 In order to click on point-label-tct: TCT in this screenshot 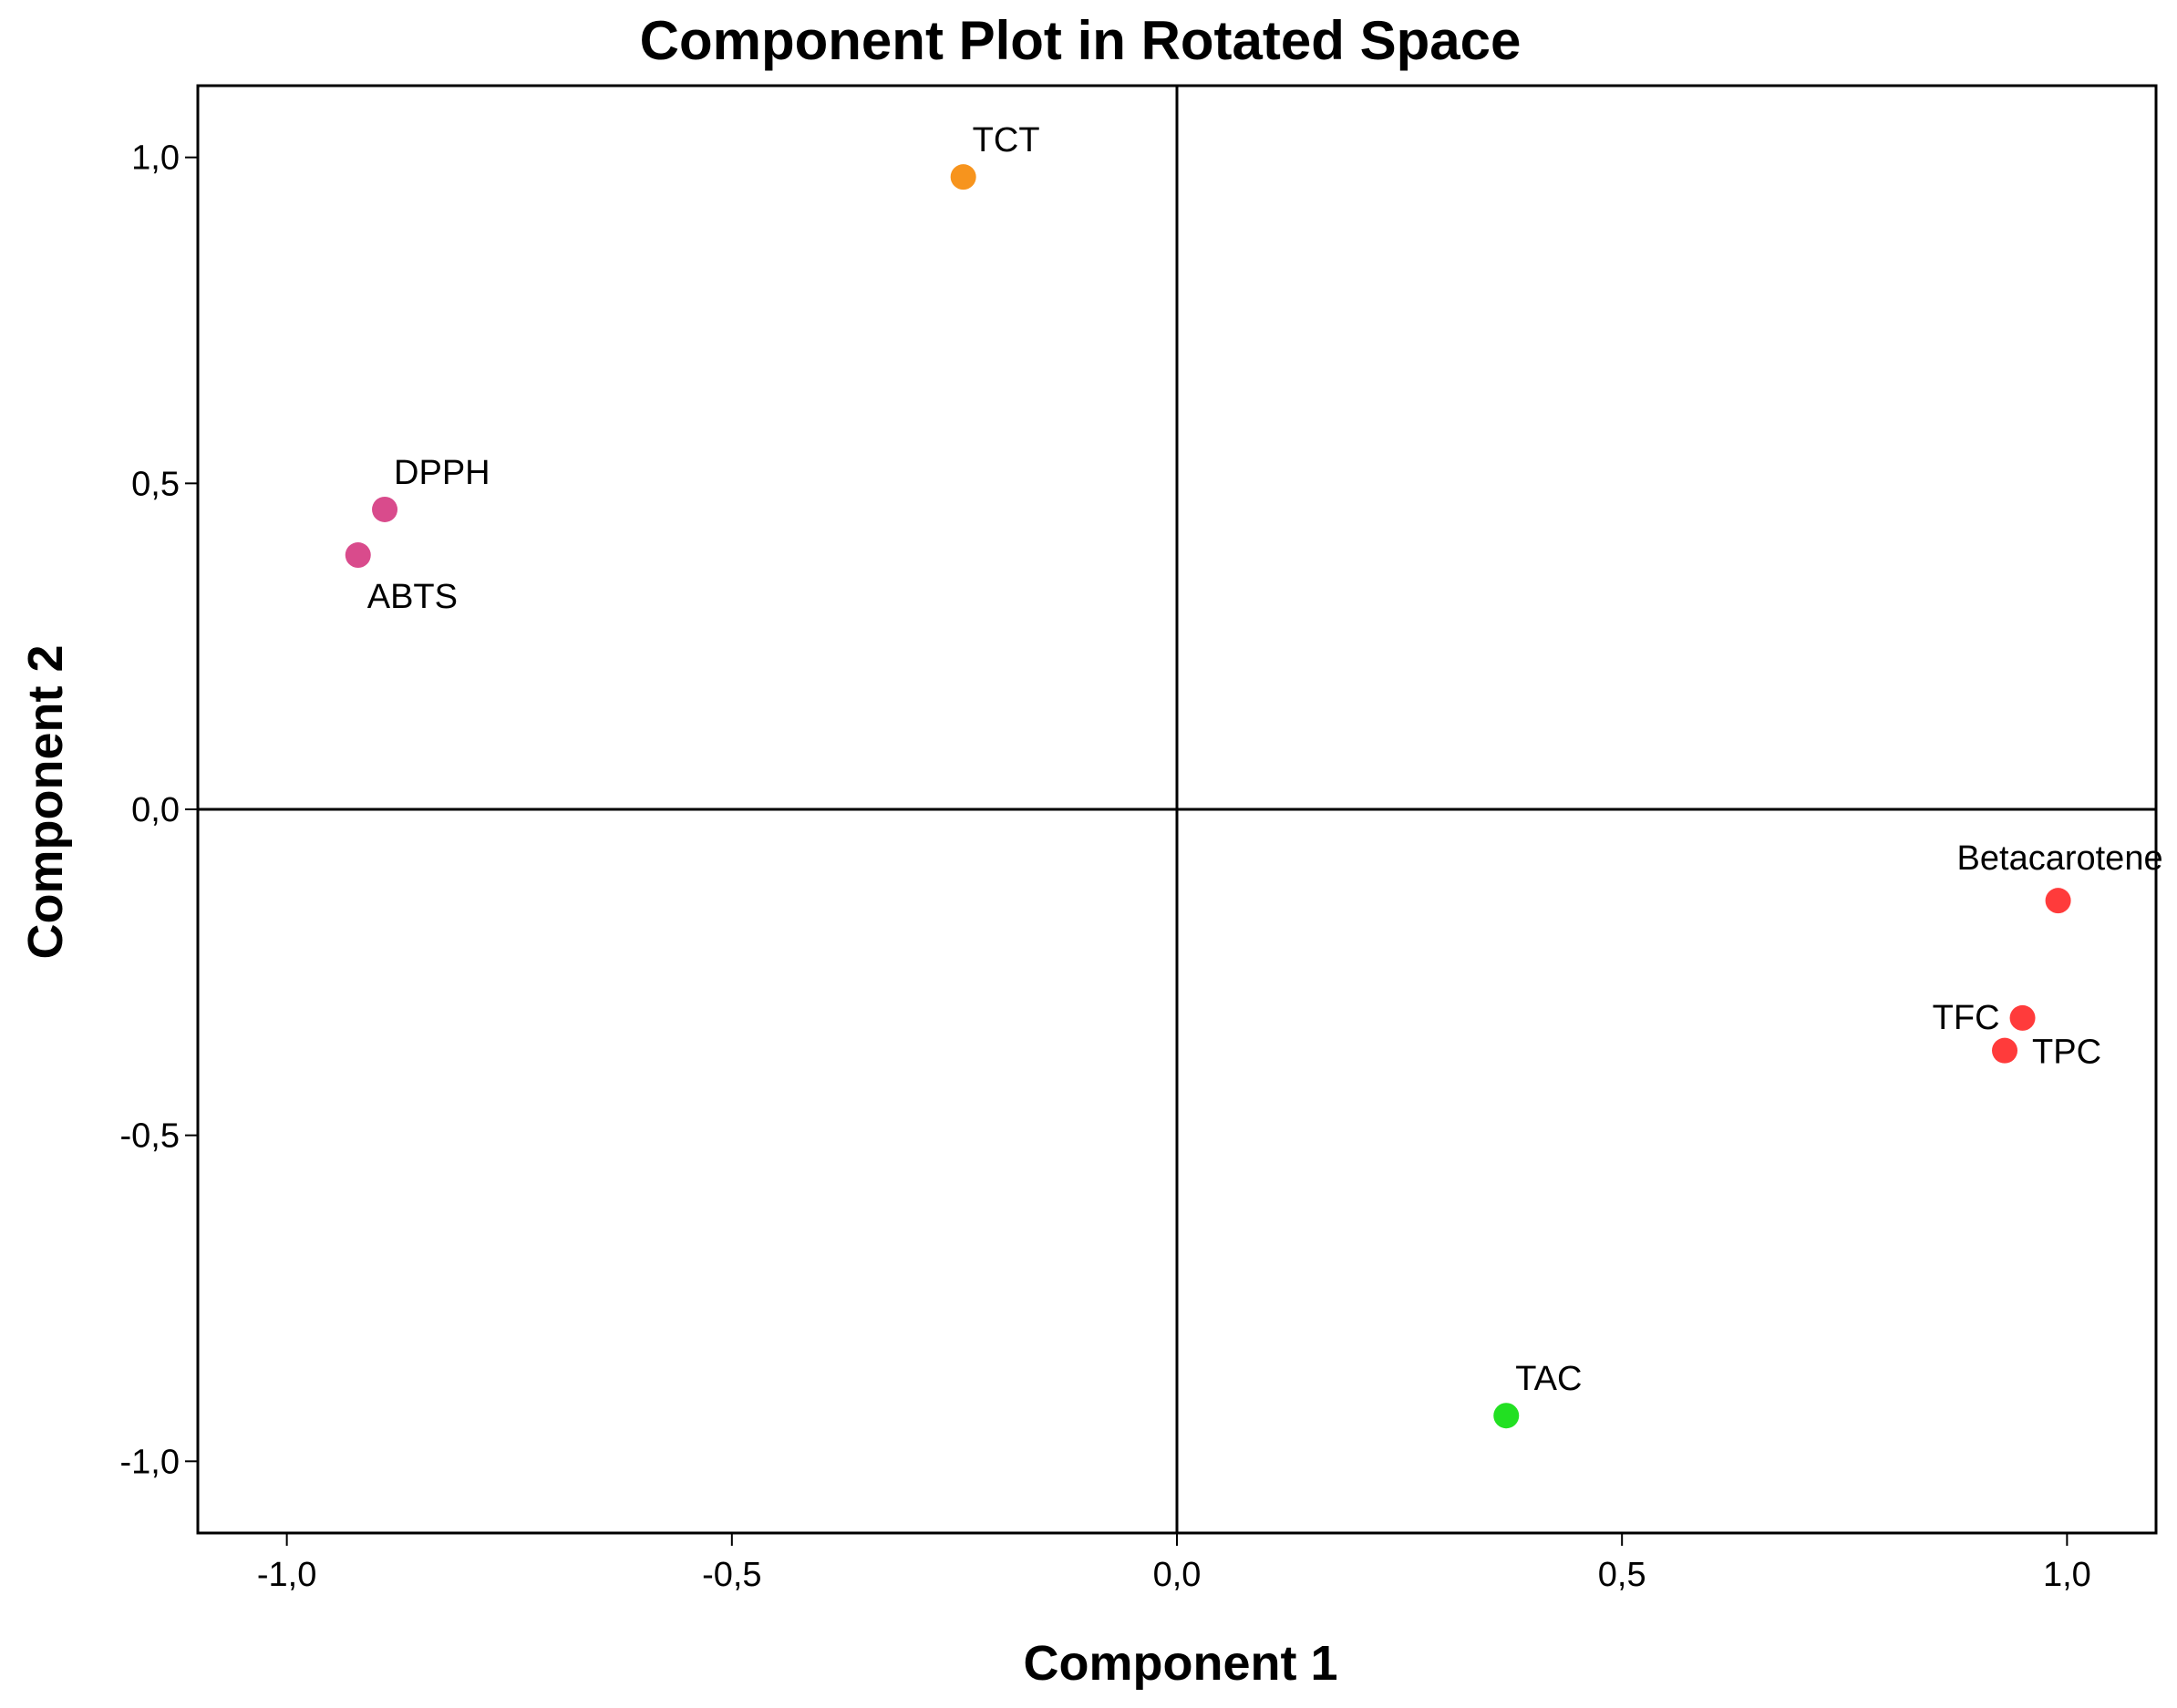, I will do `click(1007, 140)`.